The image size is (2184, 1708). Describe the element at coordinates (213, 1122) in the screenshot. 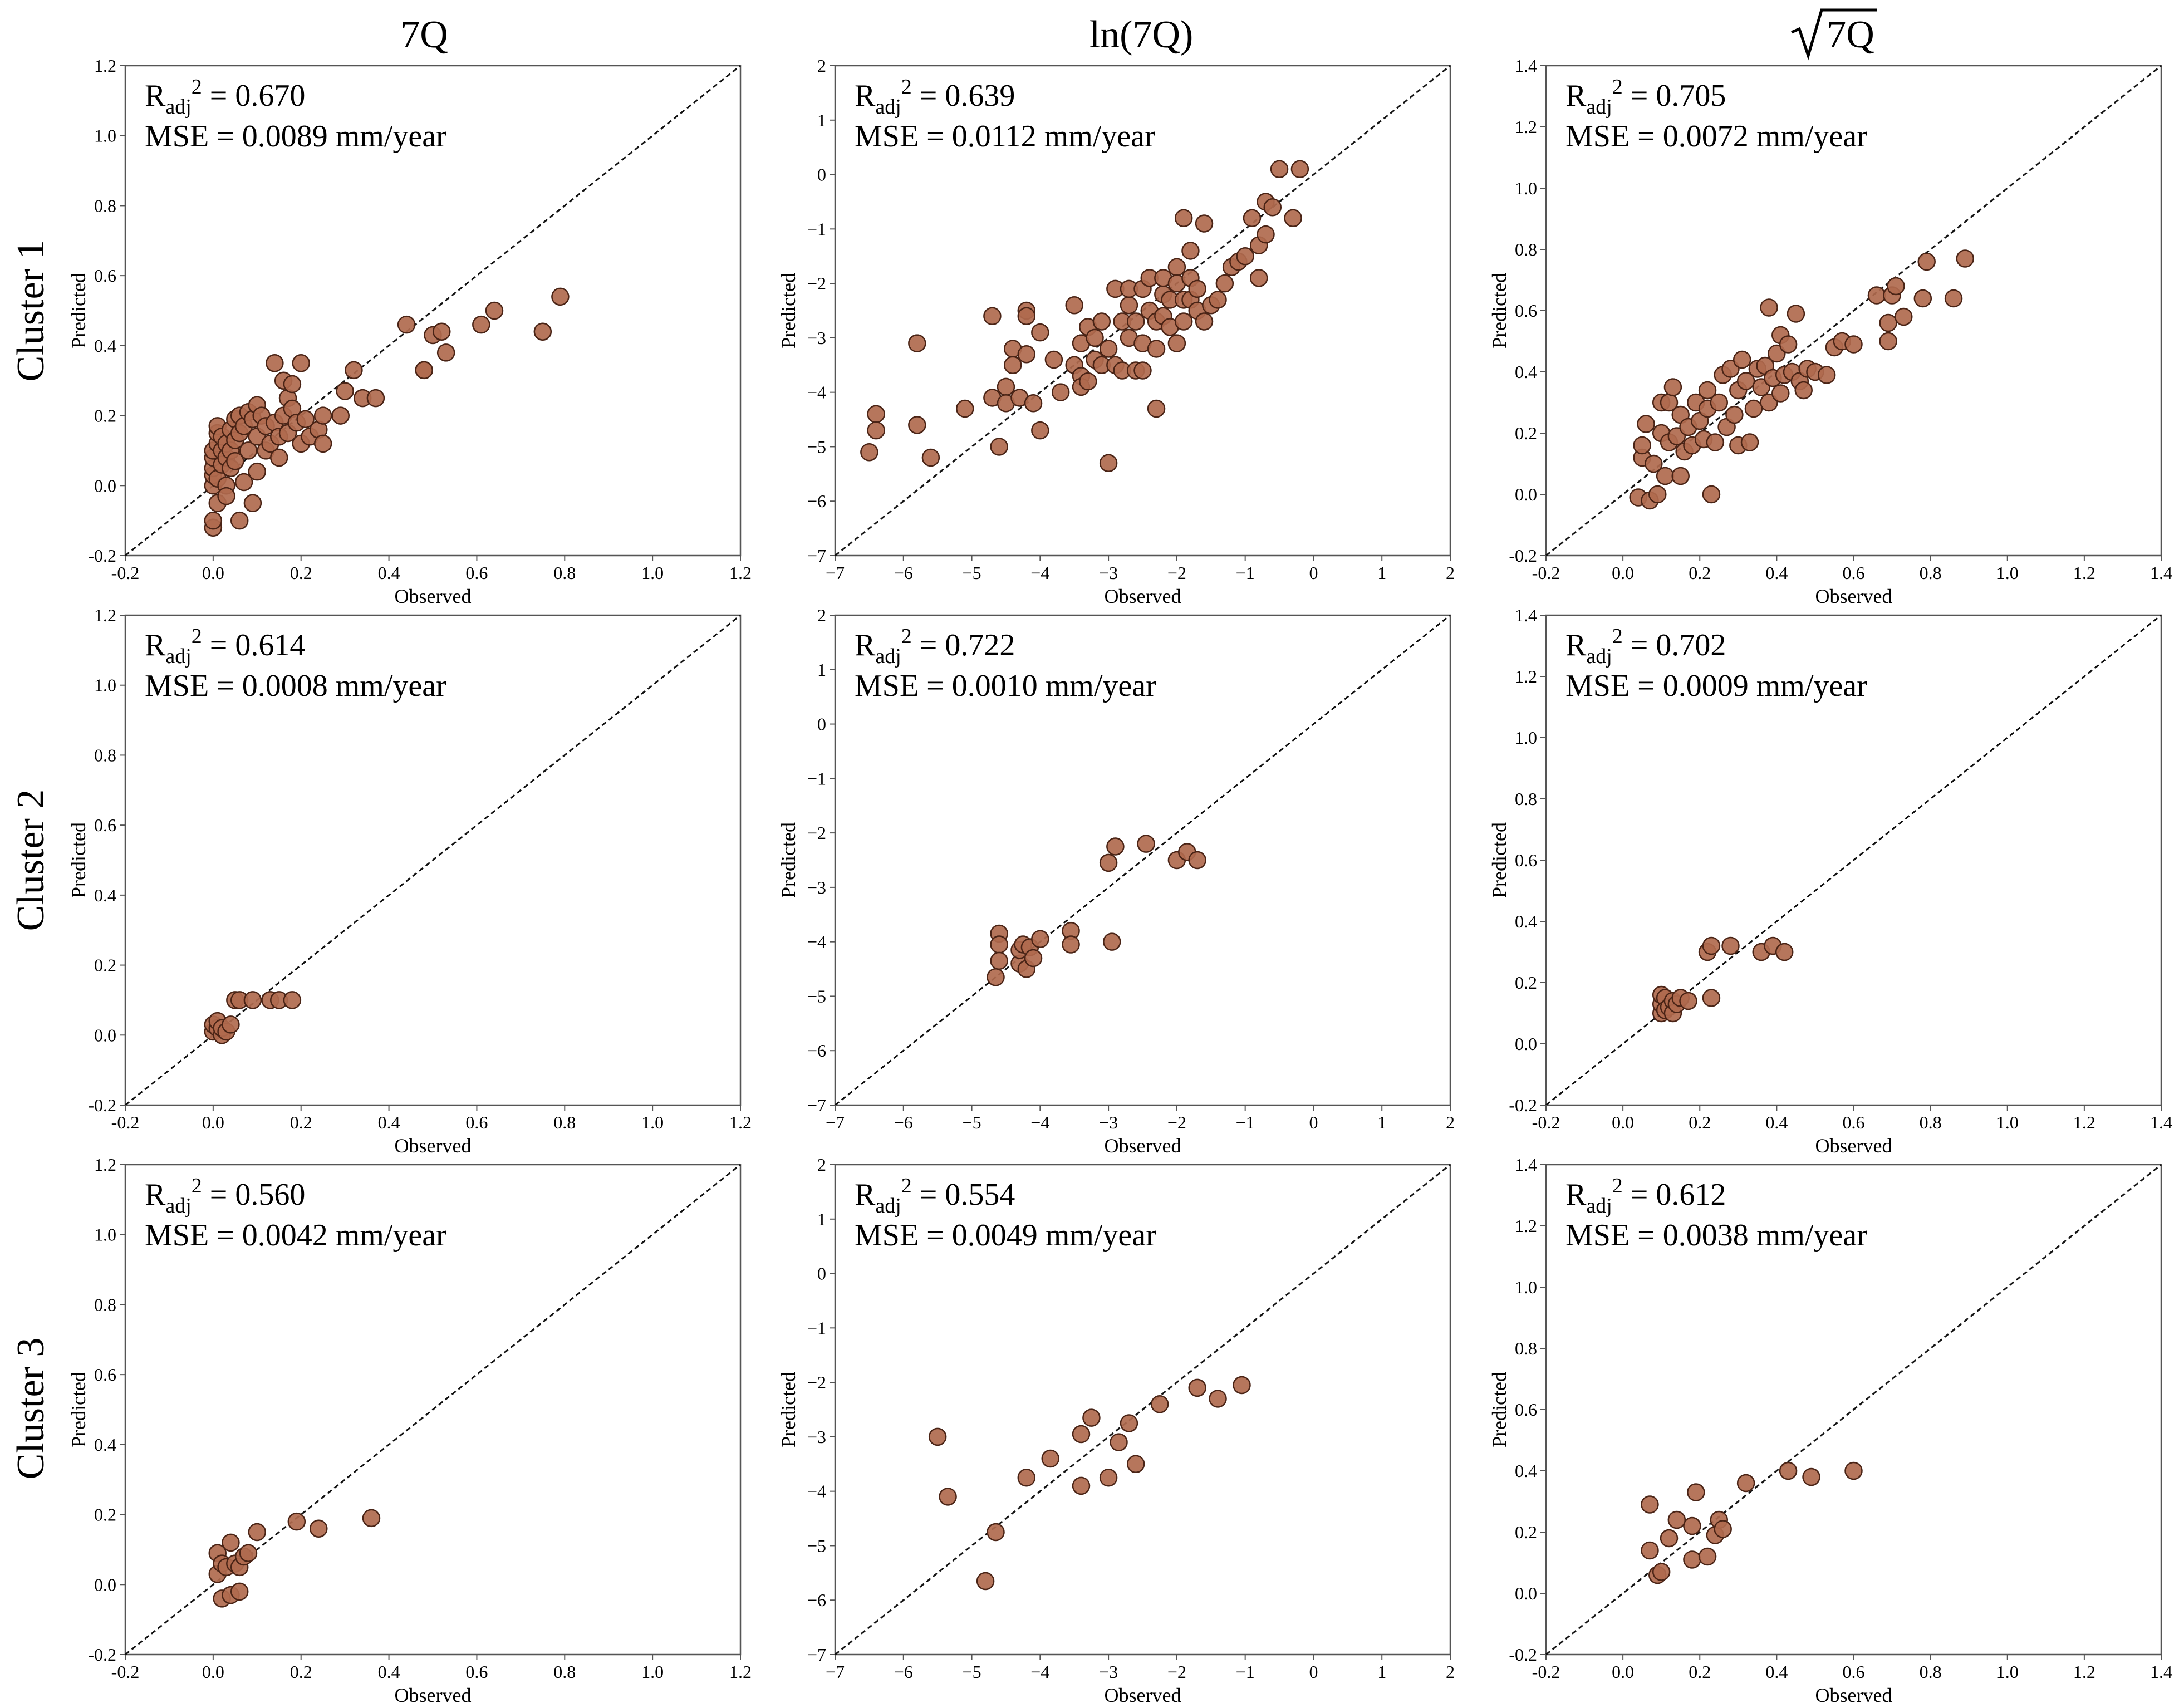

I see `chart-2-1-xtick-label: 0.0` at that location.